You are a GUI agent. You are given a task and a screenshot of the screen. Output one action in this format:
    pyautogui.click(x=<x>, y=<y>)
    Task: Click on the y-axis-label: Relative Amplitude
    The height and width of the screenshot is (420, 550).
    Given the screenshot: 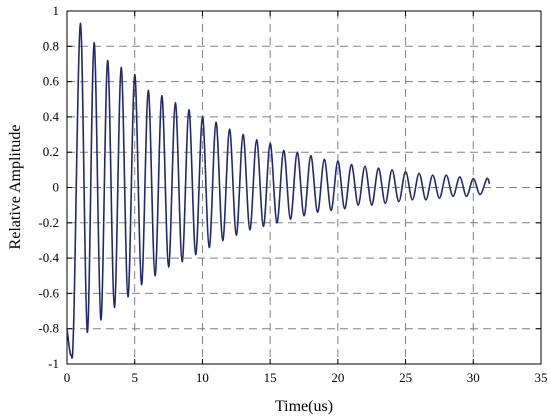 What is the action you would take?
    pyautogui.click(x=15, y=187)
    